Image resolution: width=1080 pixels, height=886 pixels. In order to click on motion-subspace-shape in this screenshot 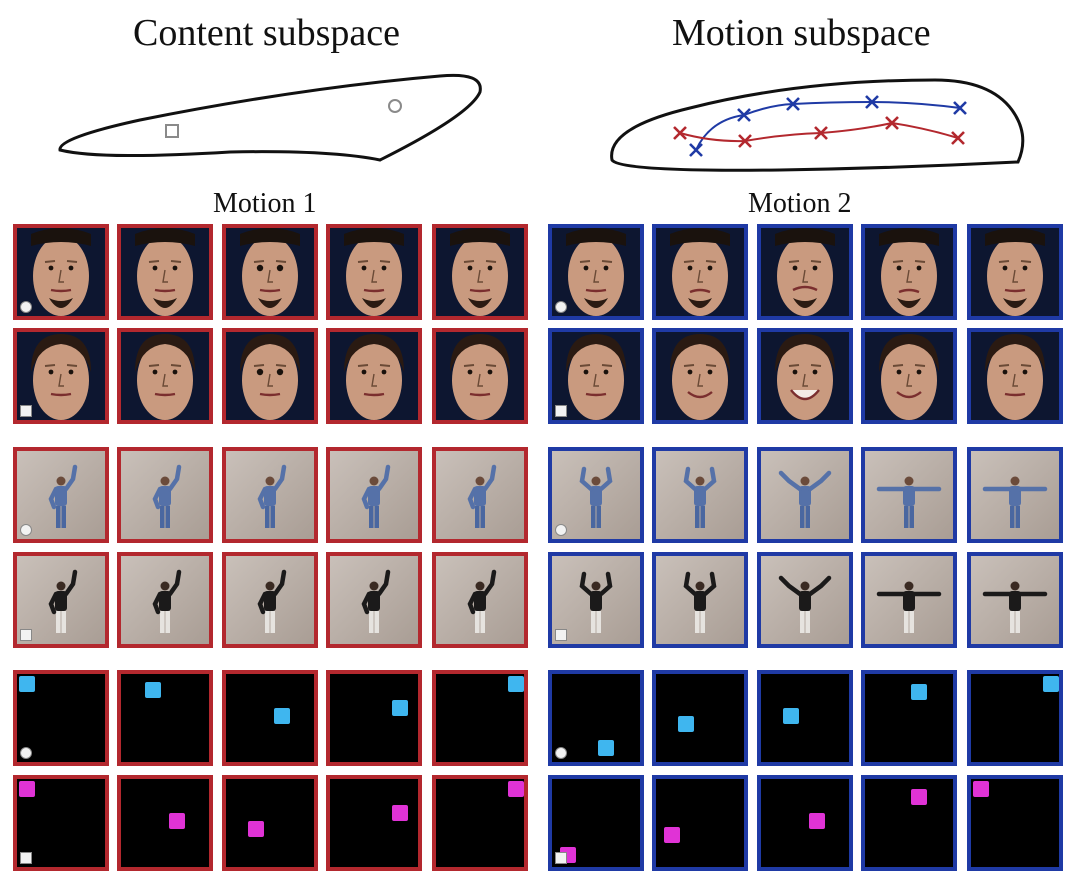, I will do `click(817, 125)`.